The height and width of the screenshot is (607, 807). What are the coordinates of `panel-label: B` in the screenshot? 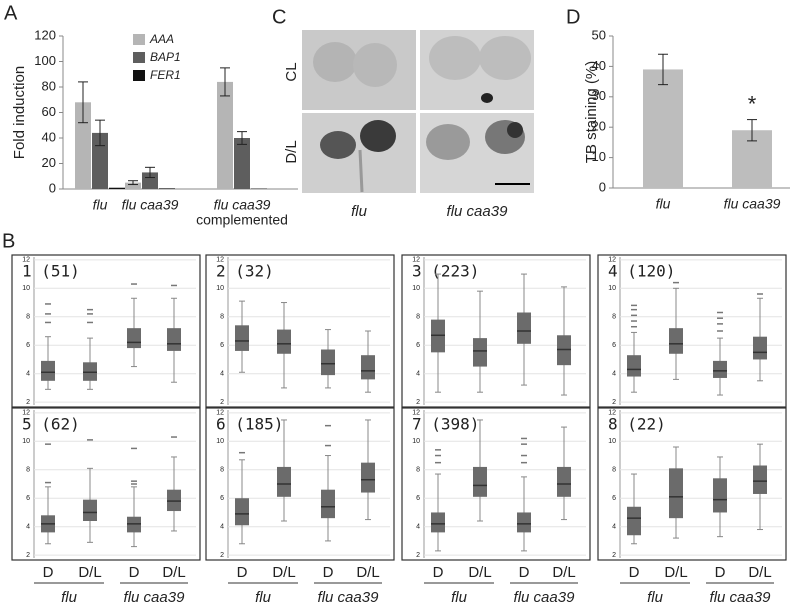 It's located at (8, 241).